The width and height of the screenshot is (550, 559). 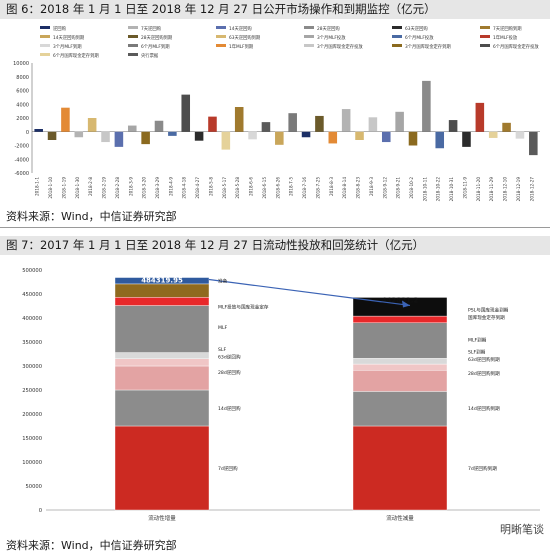 What do you see at coordinates (32, 367) in the screenshot?
I see `y-tick-label: 300000` at bounding box center [32, 367].